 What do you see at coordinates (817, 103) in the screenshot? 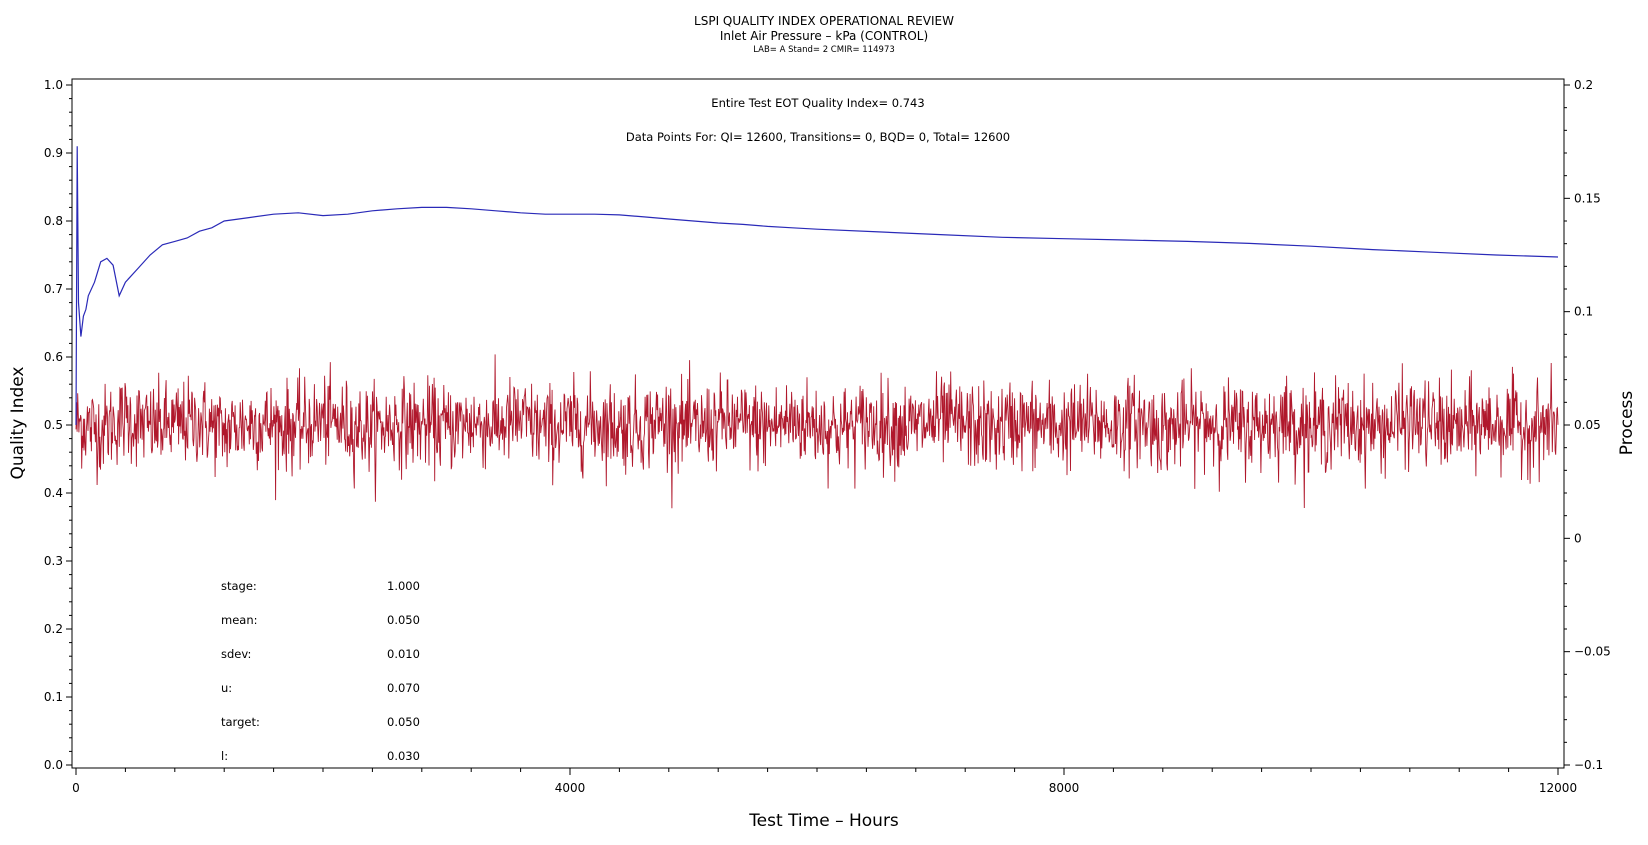
I see `eot-quality-annotation: Entire Test EOT Quality Index= 0.743` at bounding box center [817, 103].